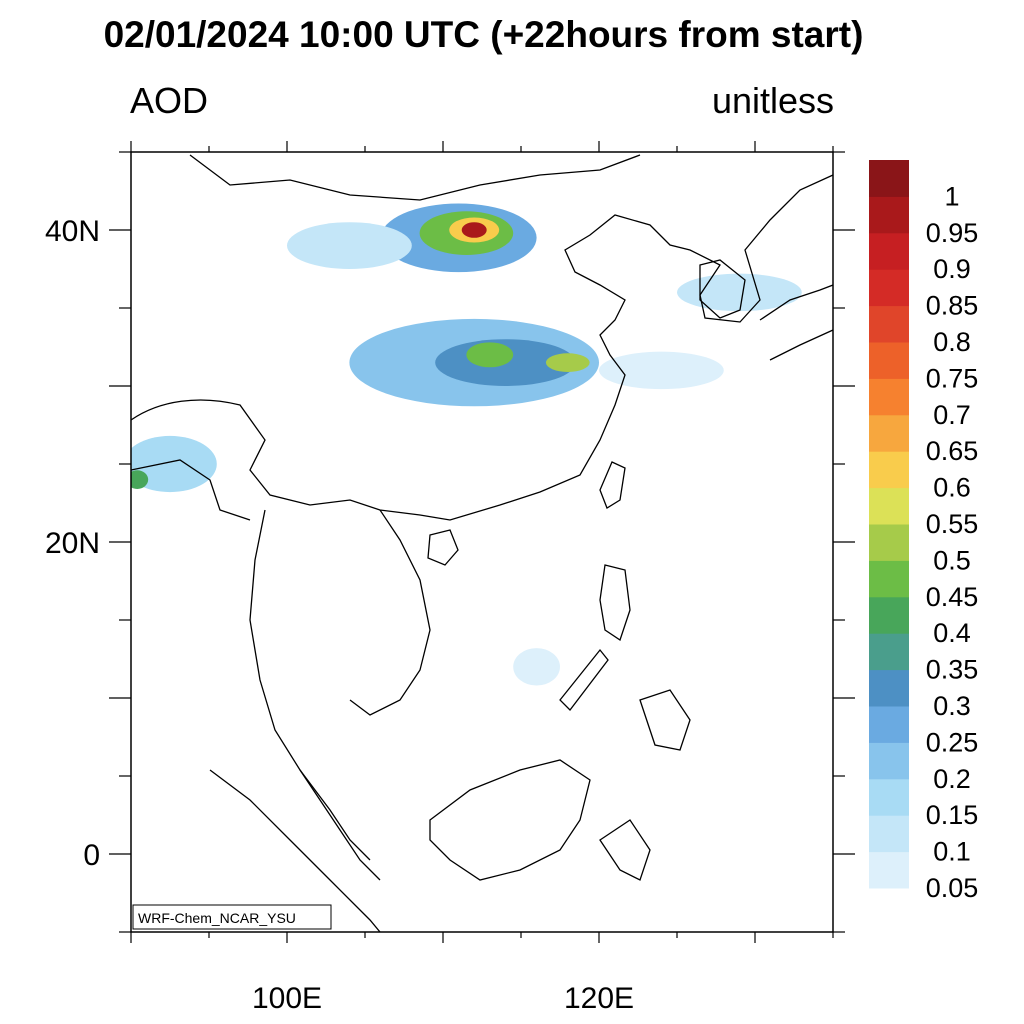 The image size is (1024, 1024). What do you see at coordinates (952, 852) in the screenshot?
I see `colorbar-label: 0.1` at bounding box center [952, 852].